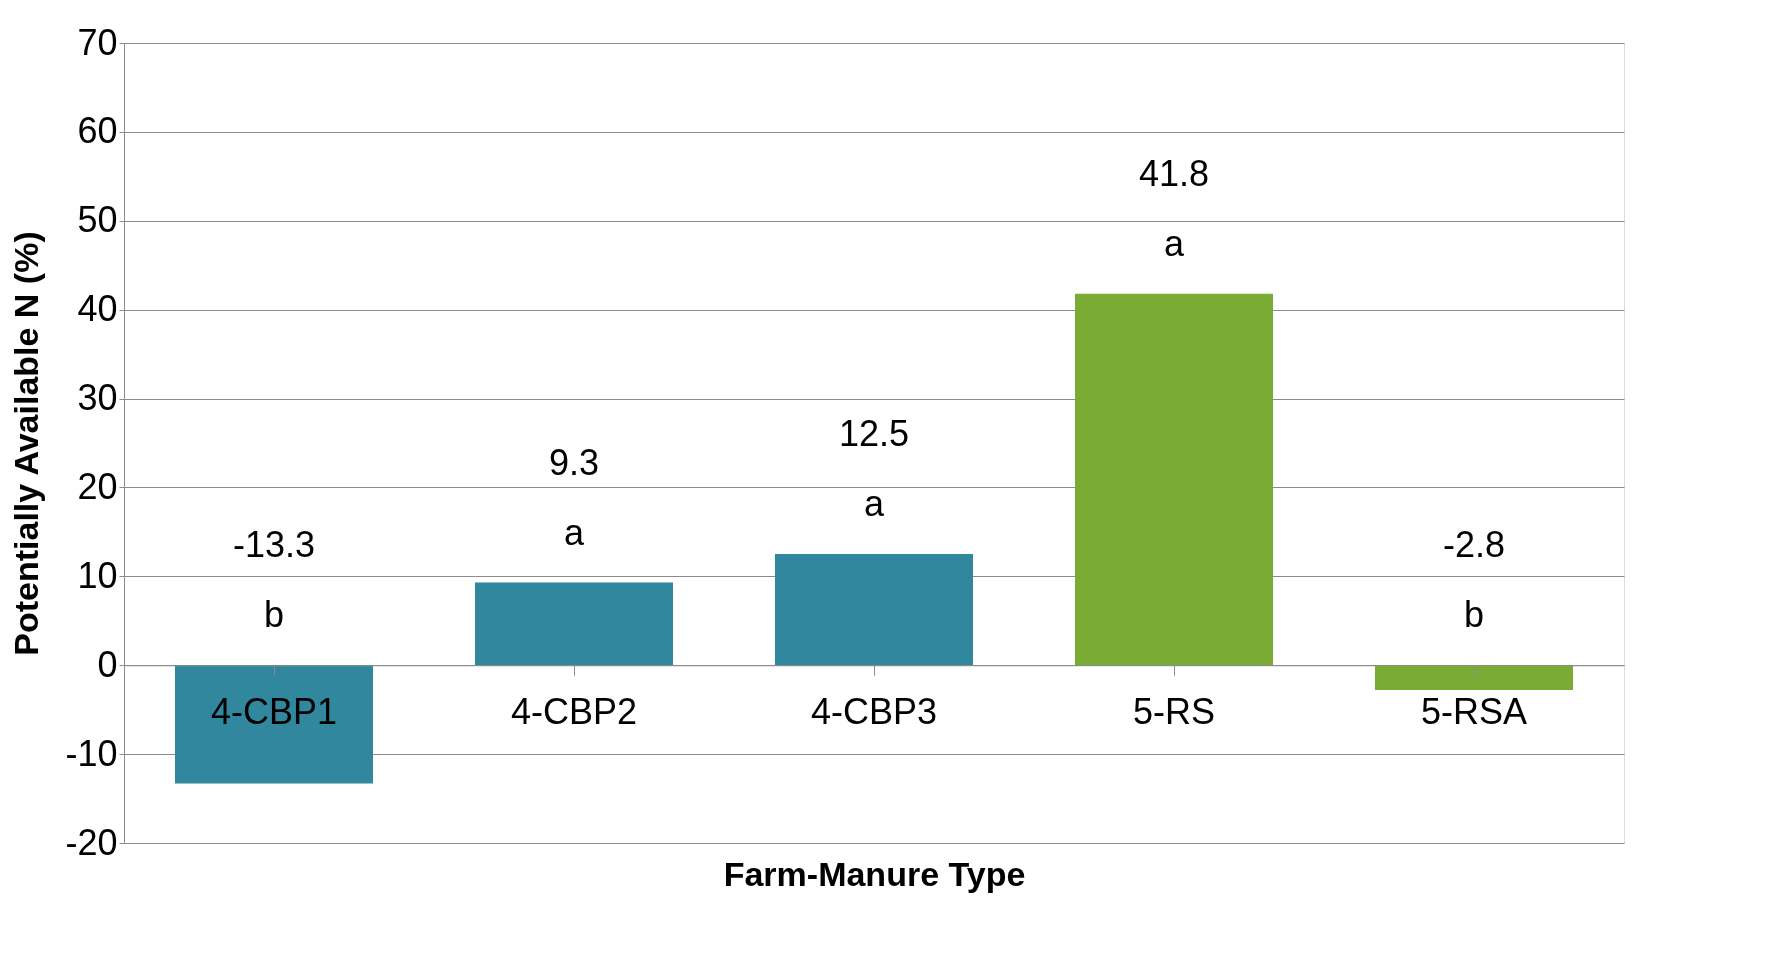 This screenshot has width=1765, height=961. Describe the element at coordinates (874, 873) in the screenshot. I see `x-axis-title: Farm-Manure Type` at that location.